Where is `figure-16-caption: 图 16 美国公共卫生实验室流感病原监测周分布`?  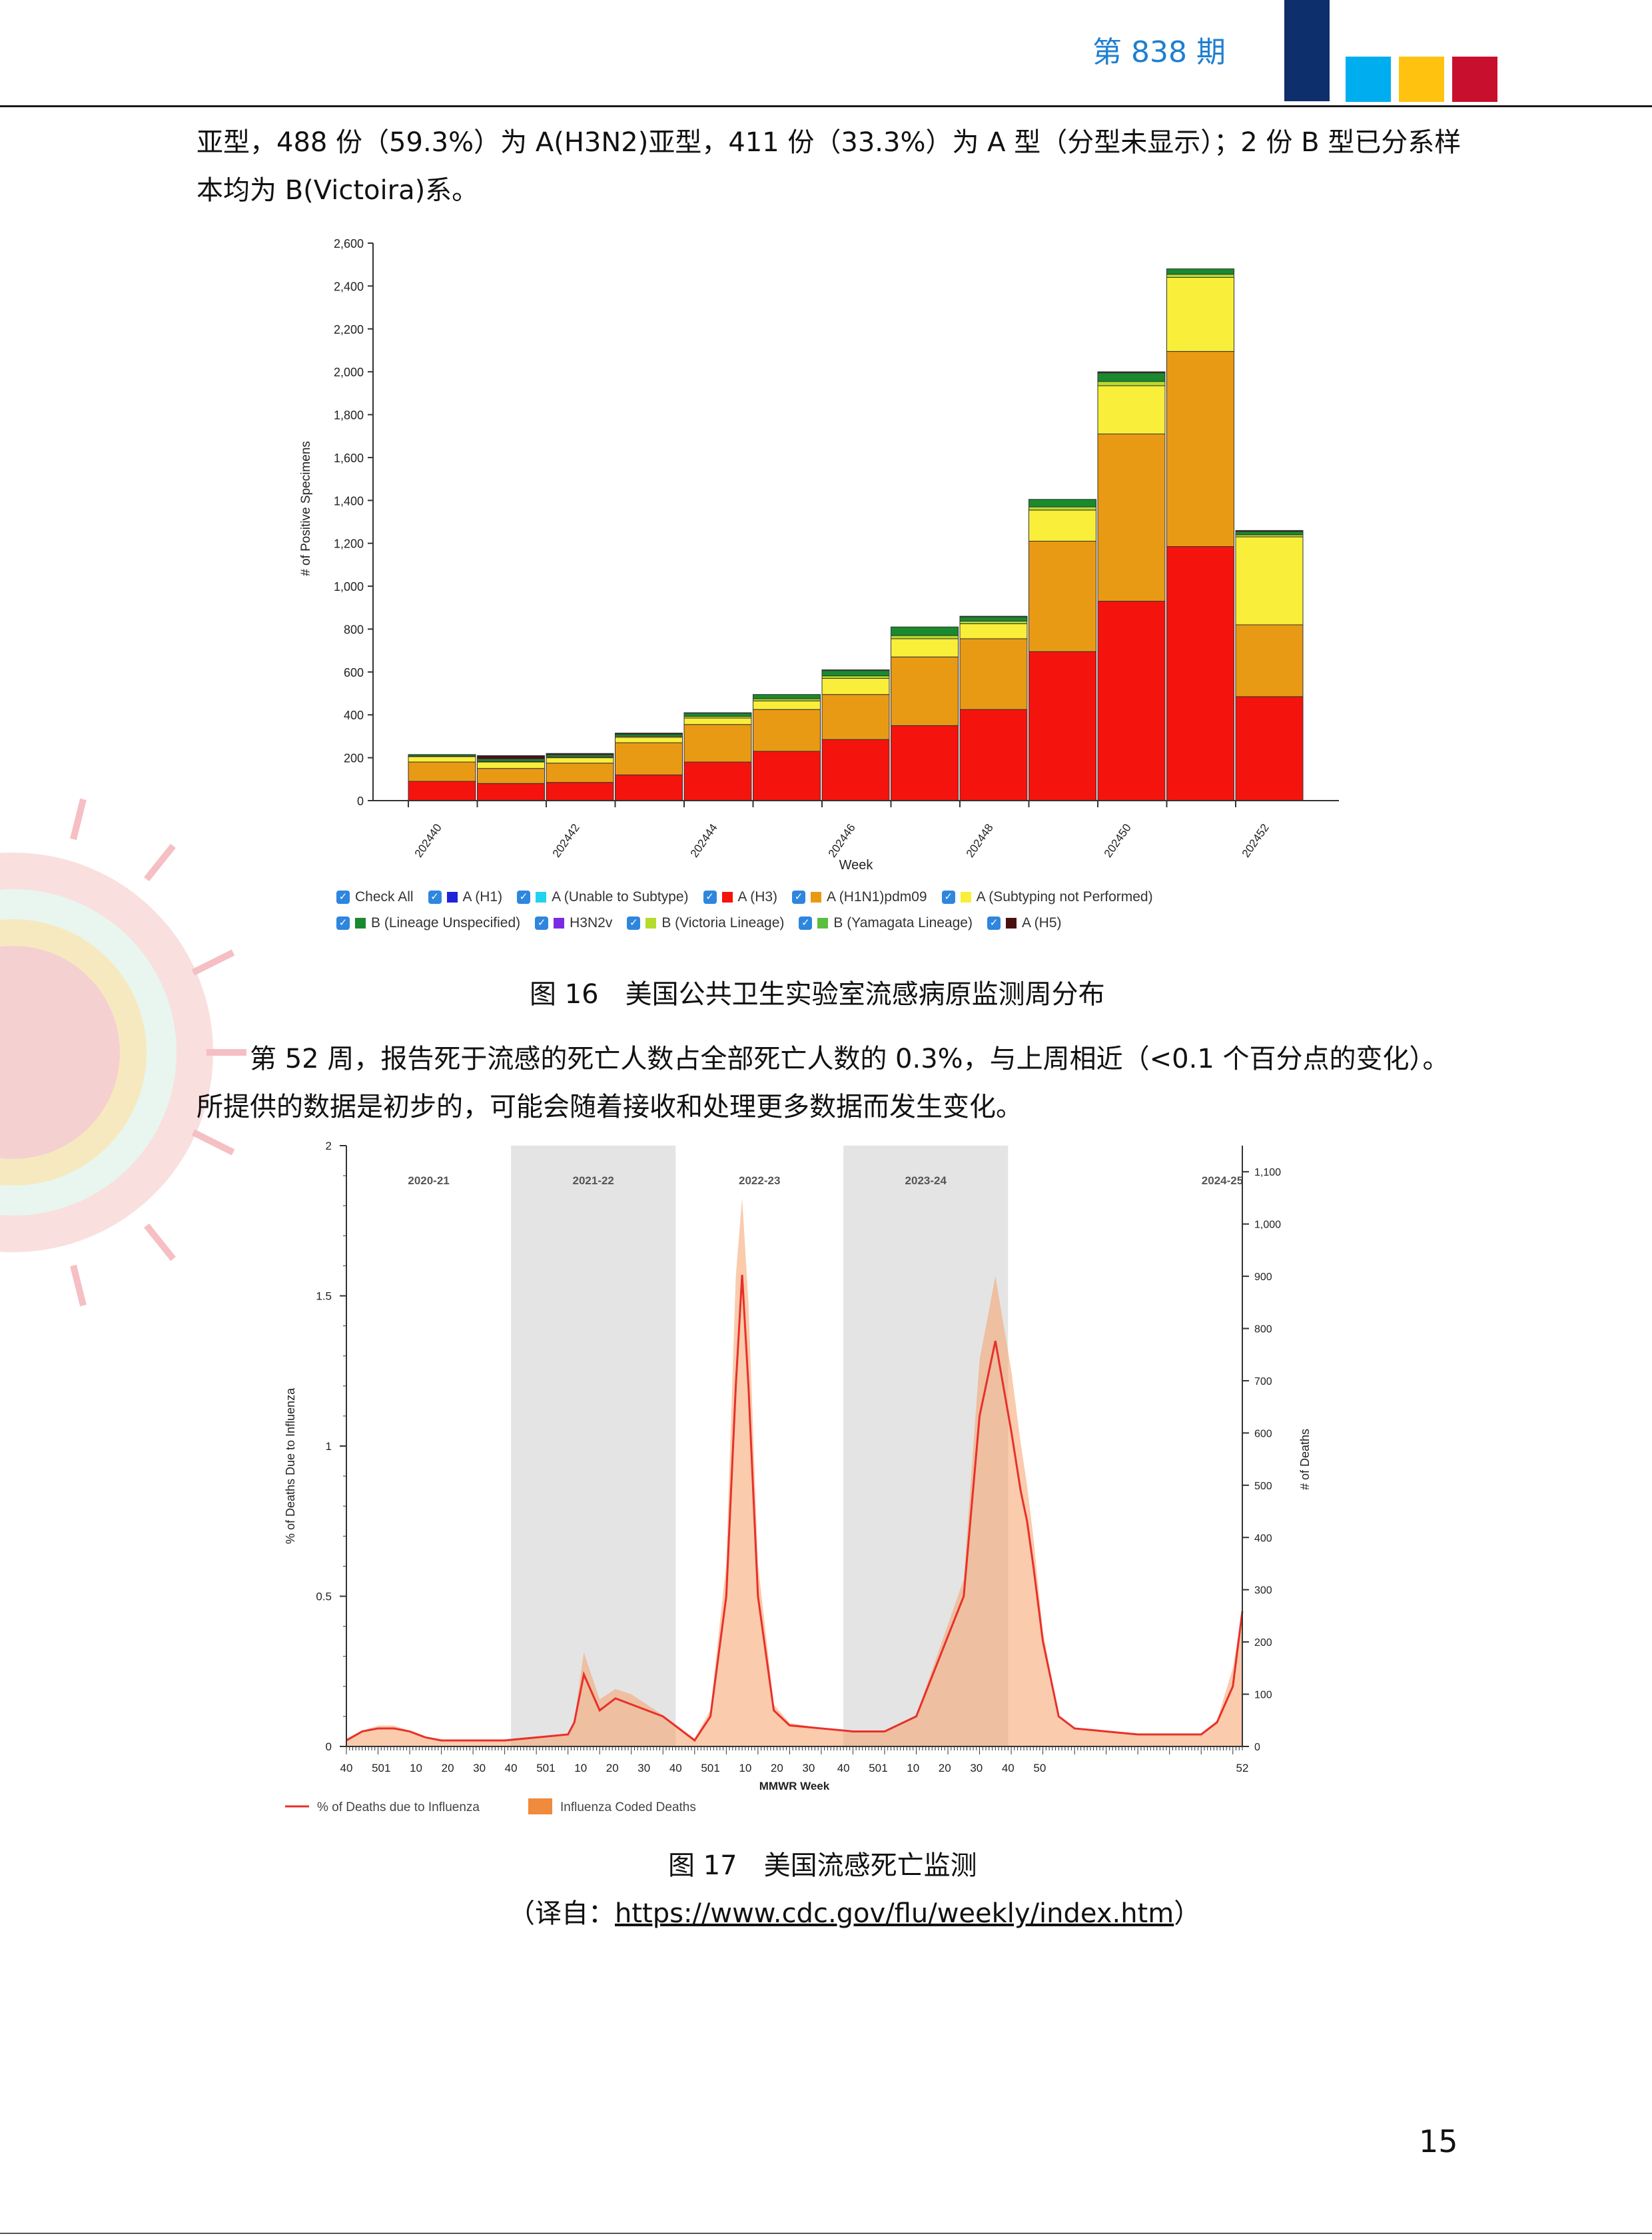 figure-16-caption: 图 16 美国公共卫生实验室流感病原监测周分布 is located at coordinates (817, 994).